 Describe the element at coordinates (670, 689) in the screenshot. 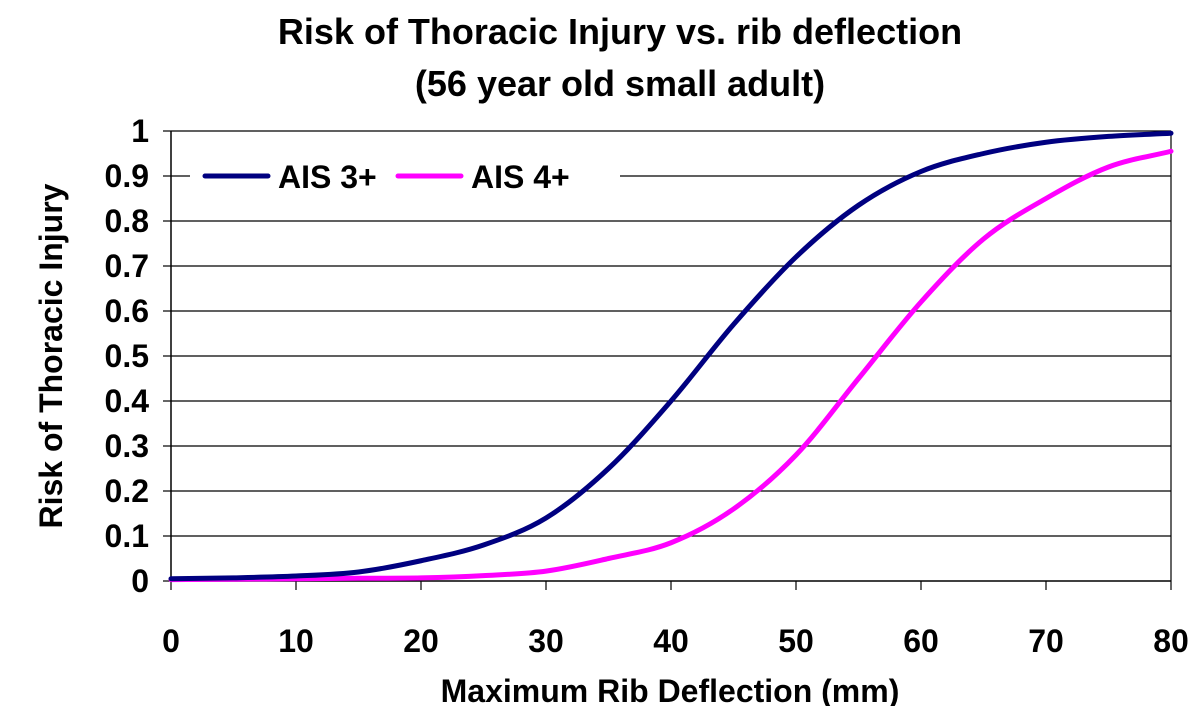

I see `x-axis-label: Maximum Rib Deflection (mm)` at that location.